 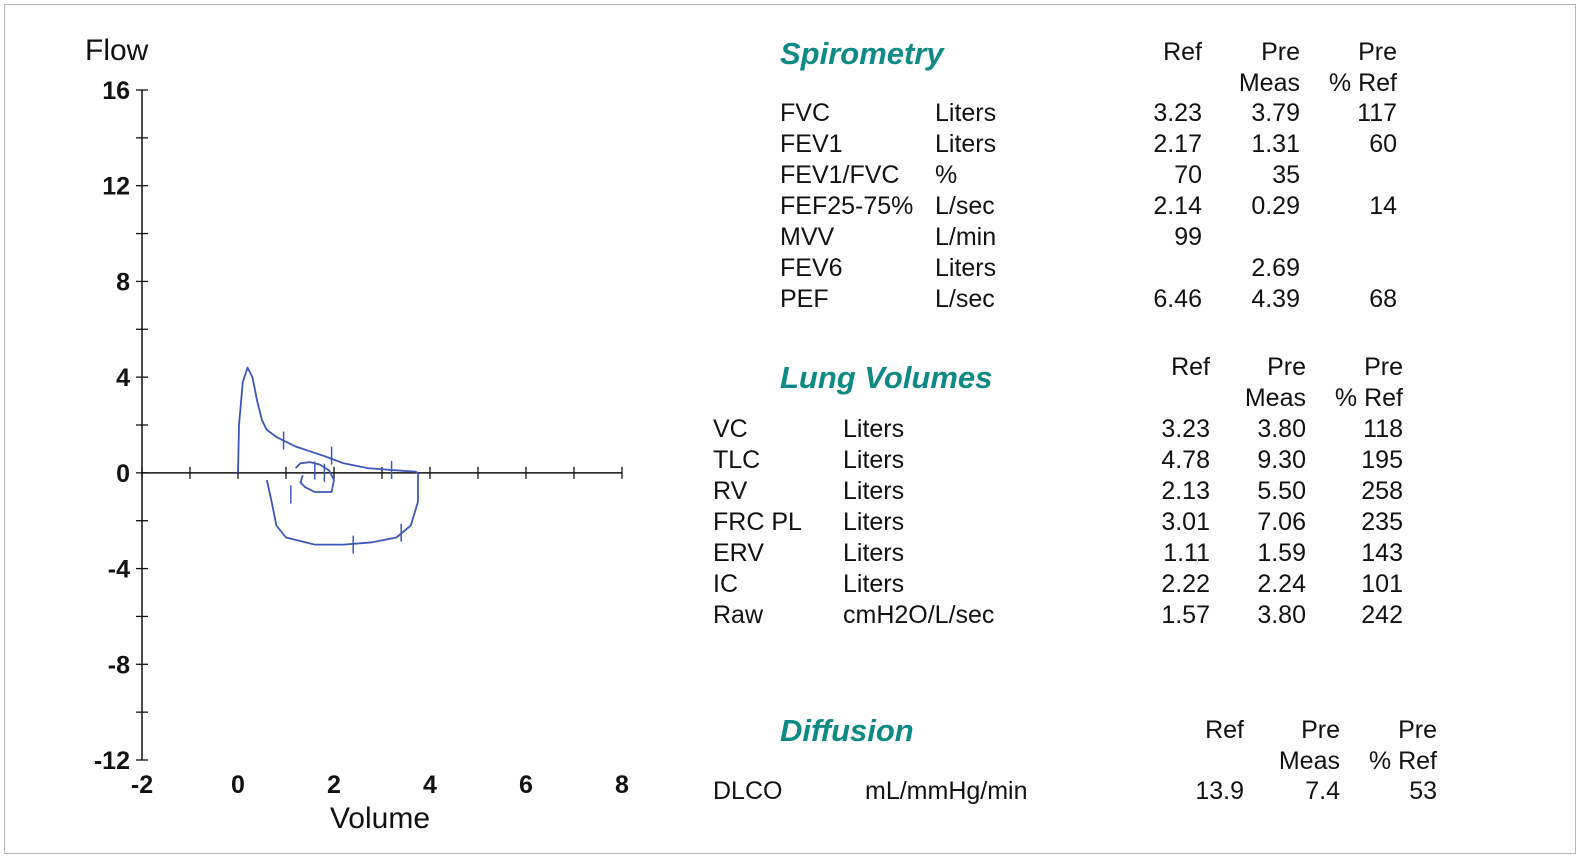 What do you see at coordinates (737, 460) in the screenshot?
I see `lung-volumes-row-name: TLC` at bounding box center [737, 460].